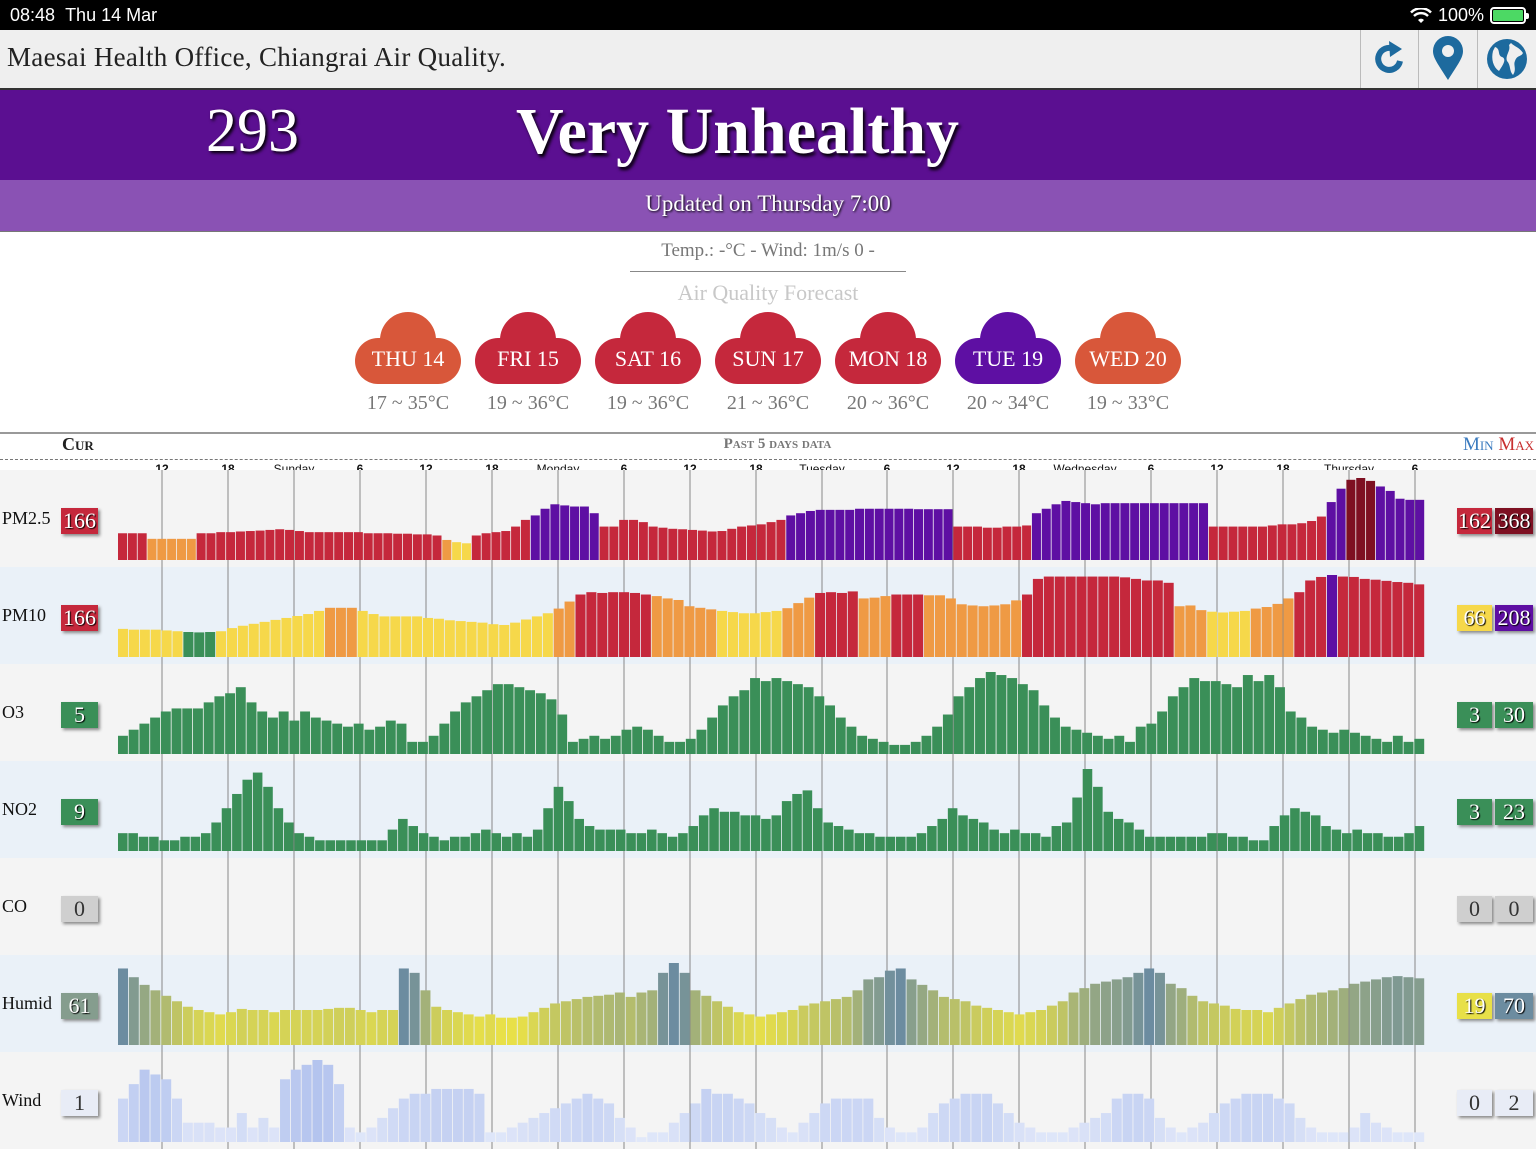  I want to click on row-chart, so click(788, 906).